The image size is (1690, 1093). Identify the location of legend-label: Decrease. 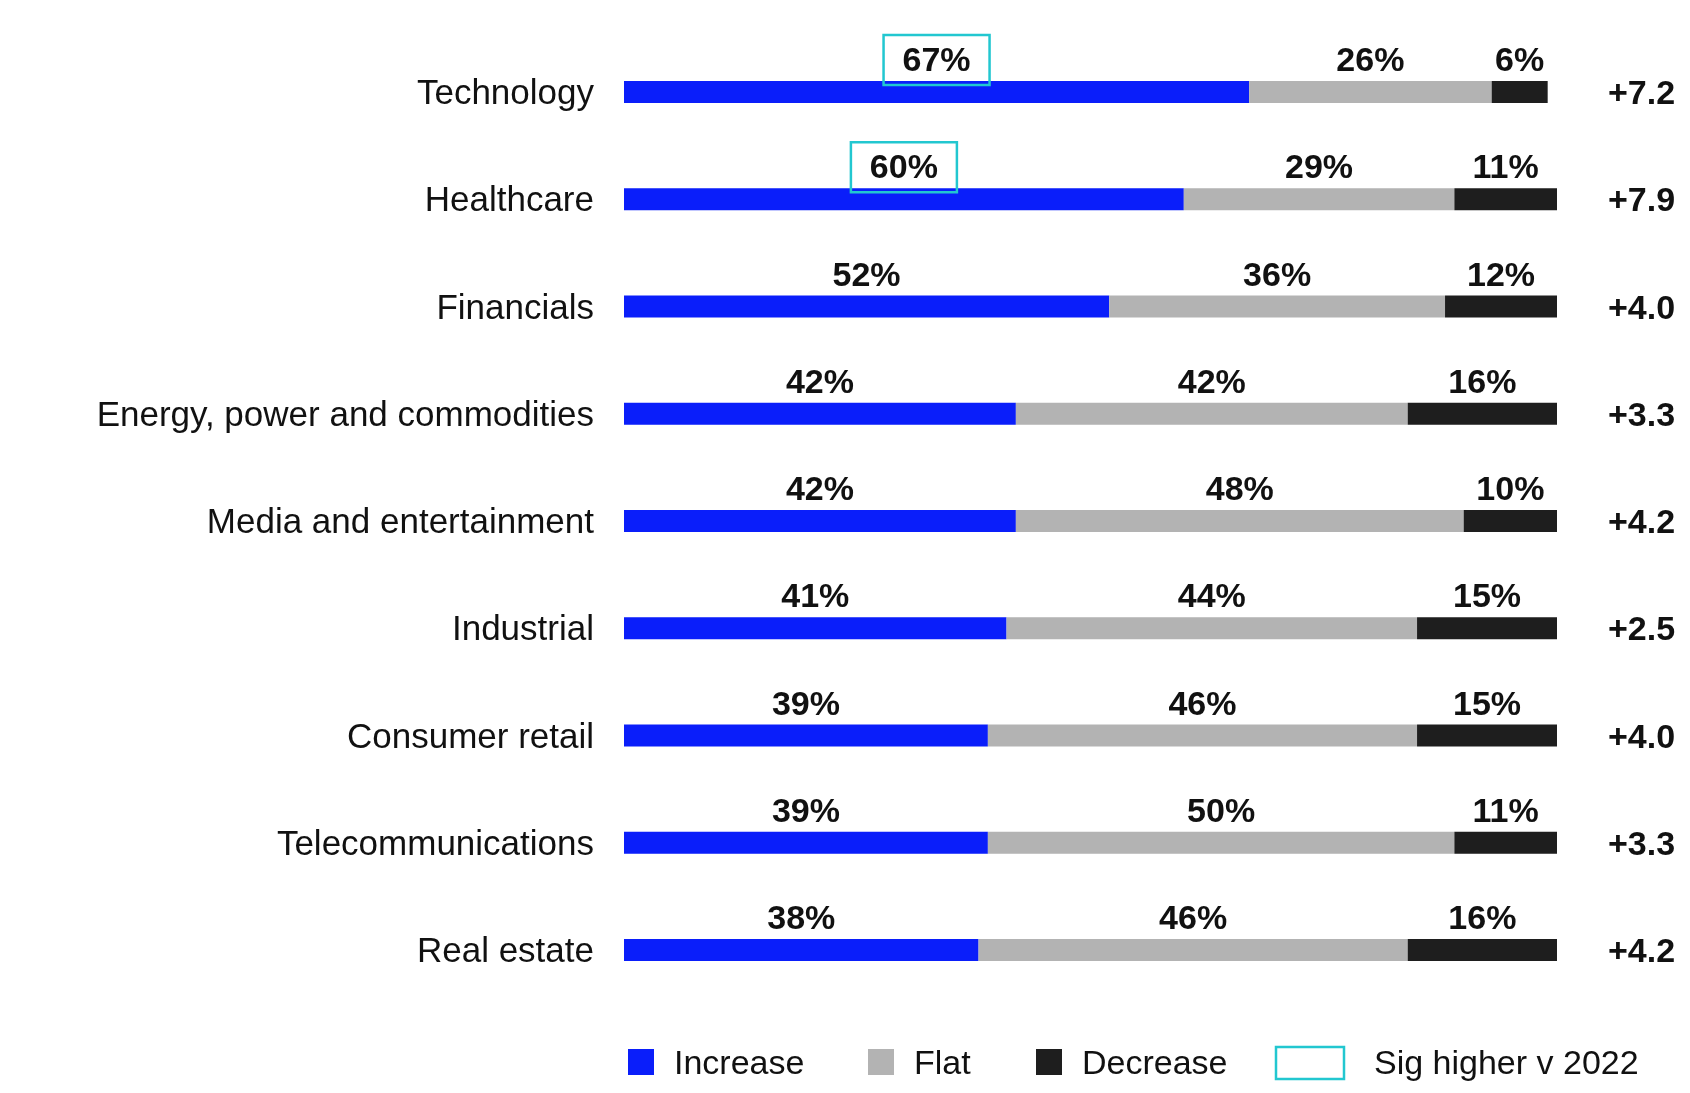
(1155, 1062).